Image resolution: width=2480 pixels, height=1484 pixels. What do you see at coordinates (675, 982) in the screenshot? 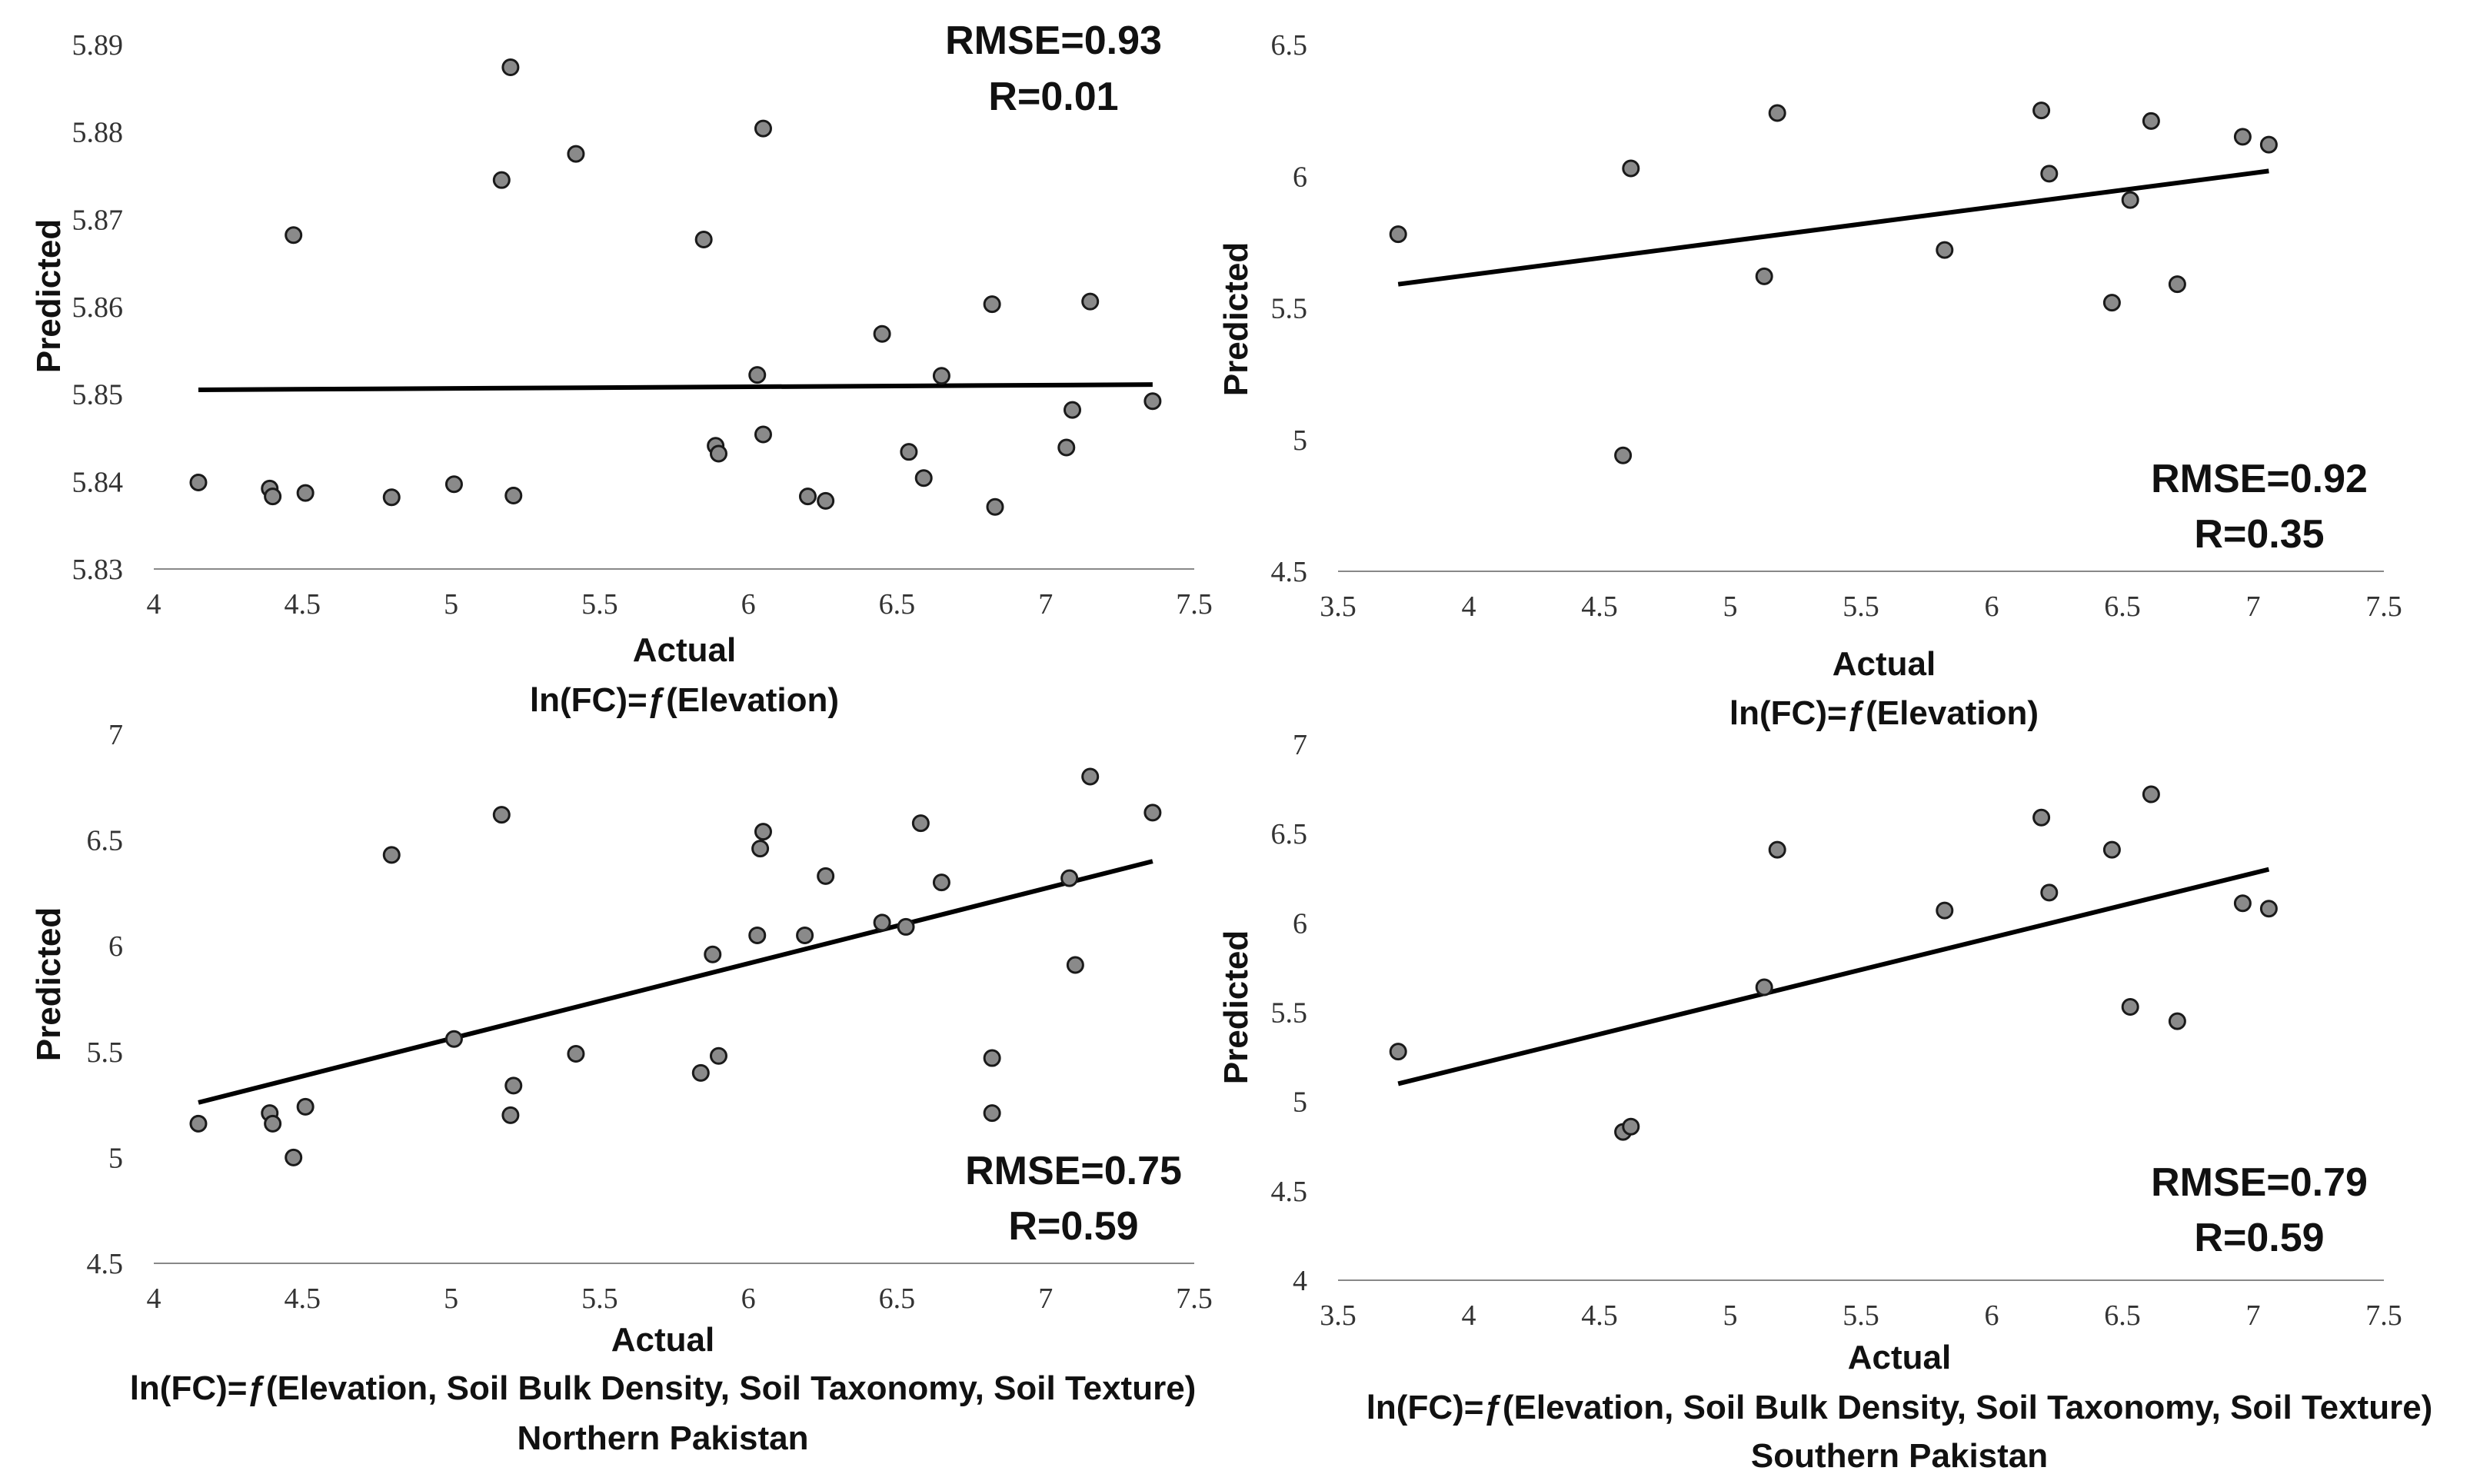
I see `panel-bottom-left-trendline` at bounding box center [675, 982].